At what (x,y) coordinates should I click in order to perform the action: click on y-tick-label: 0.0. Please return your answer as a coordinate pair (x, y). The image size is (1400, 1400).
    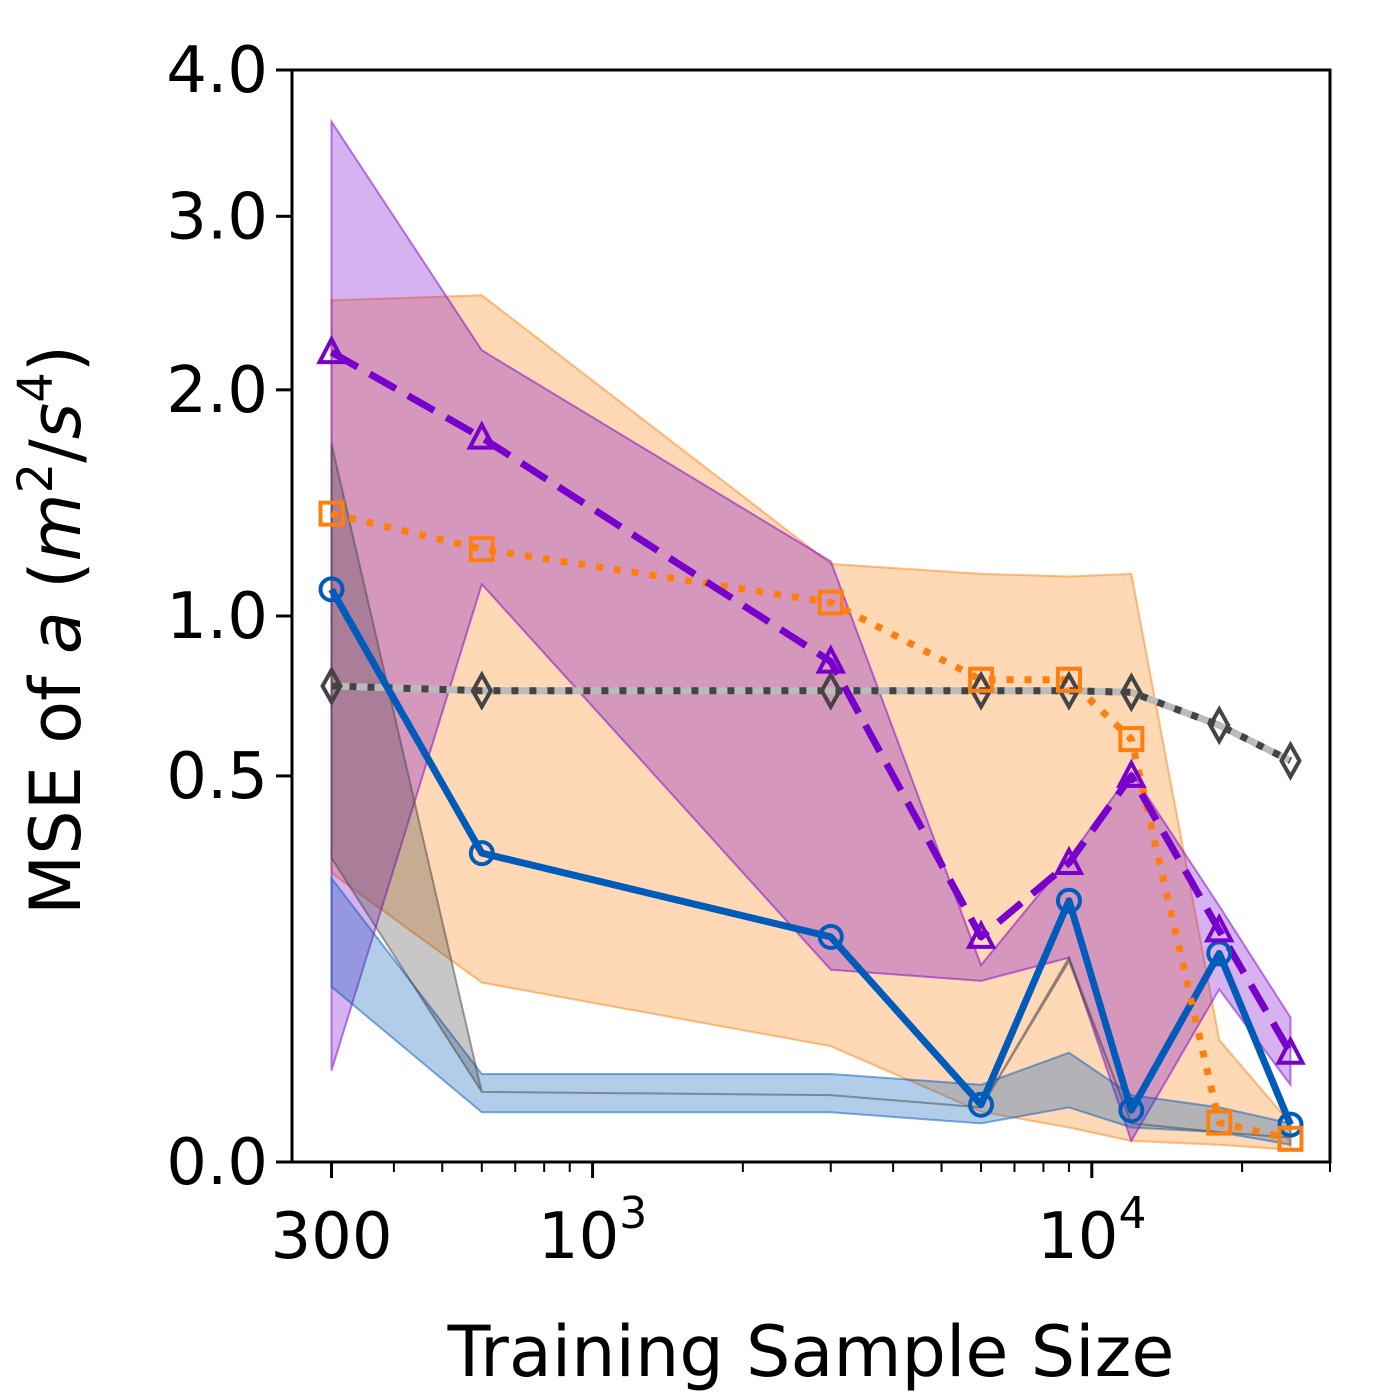
    Looking at the image, I should click on (217, 1163).